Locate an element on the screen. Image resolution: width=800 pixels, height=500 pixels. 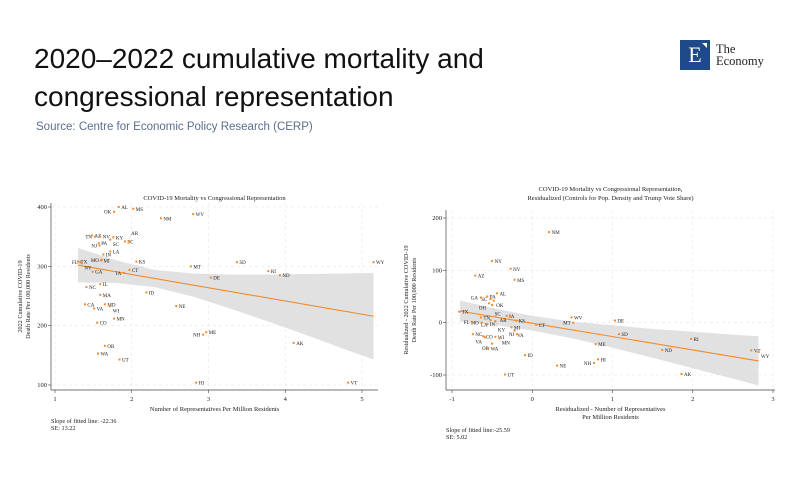
point-label: ID is located at coordinates (531, 356).